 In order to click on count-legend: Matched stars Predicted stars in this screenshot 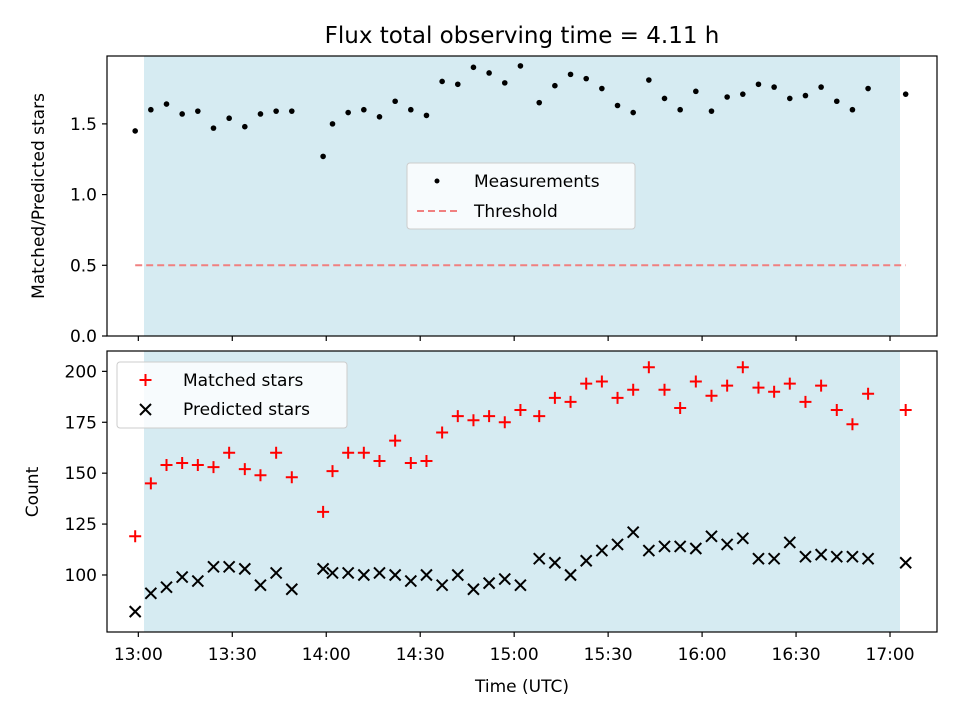, I will do `click(232, 395)`.